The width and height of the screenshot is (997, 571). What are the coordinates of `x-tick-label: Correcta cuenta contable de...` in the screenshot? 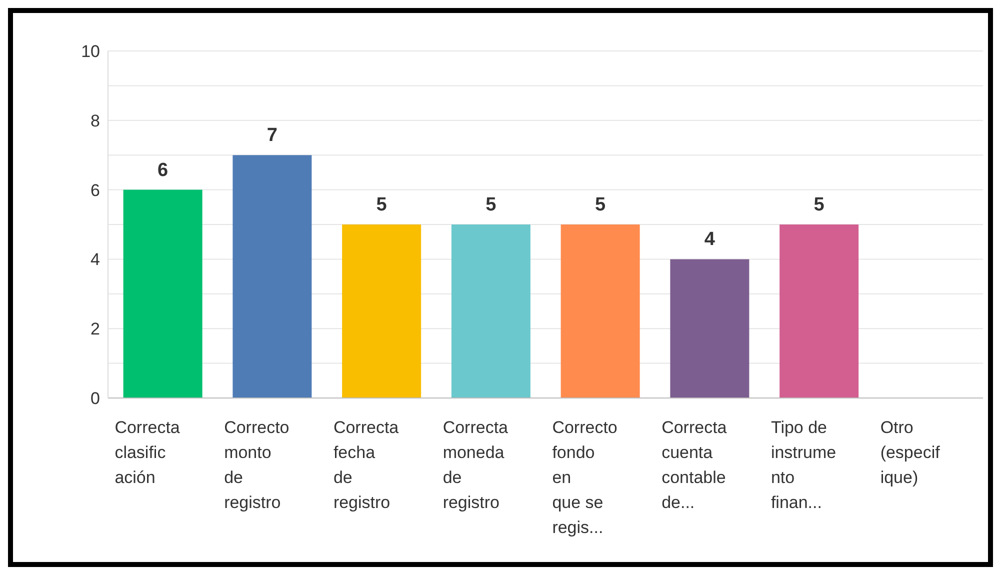 It's located at (695, 465).